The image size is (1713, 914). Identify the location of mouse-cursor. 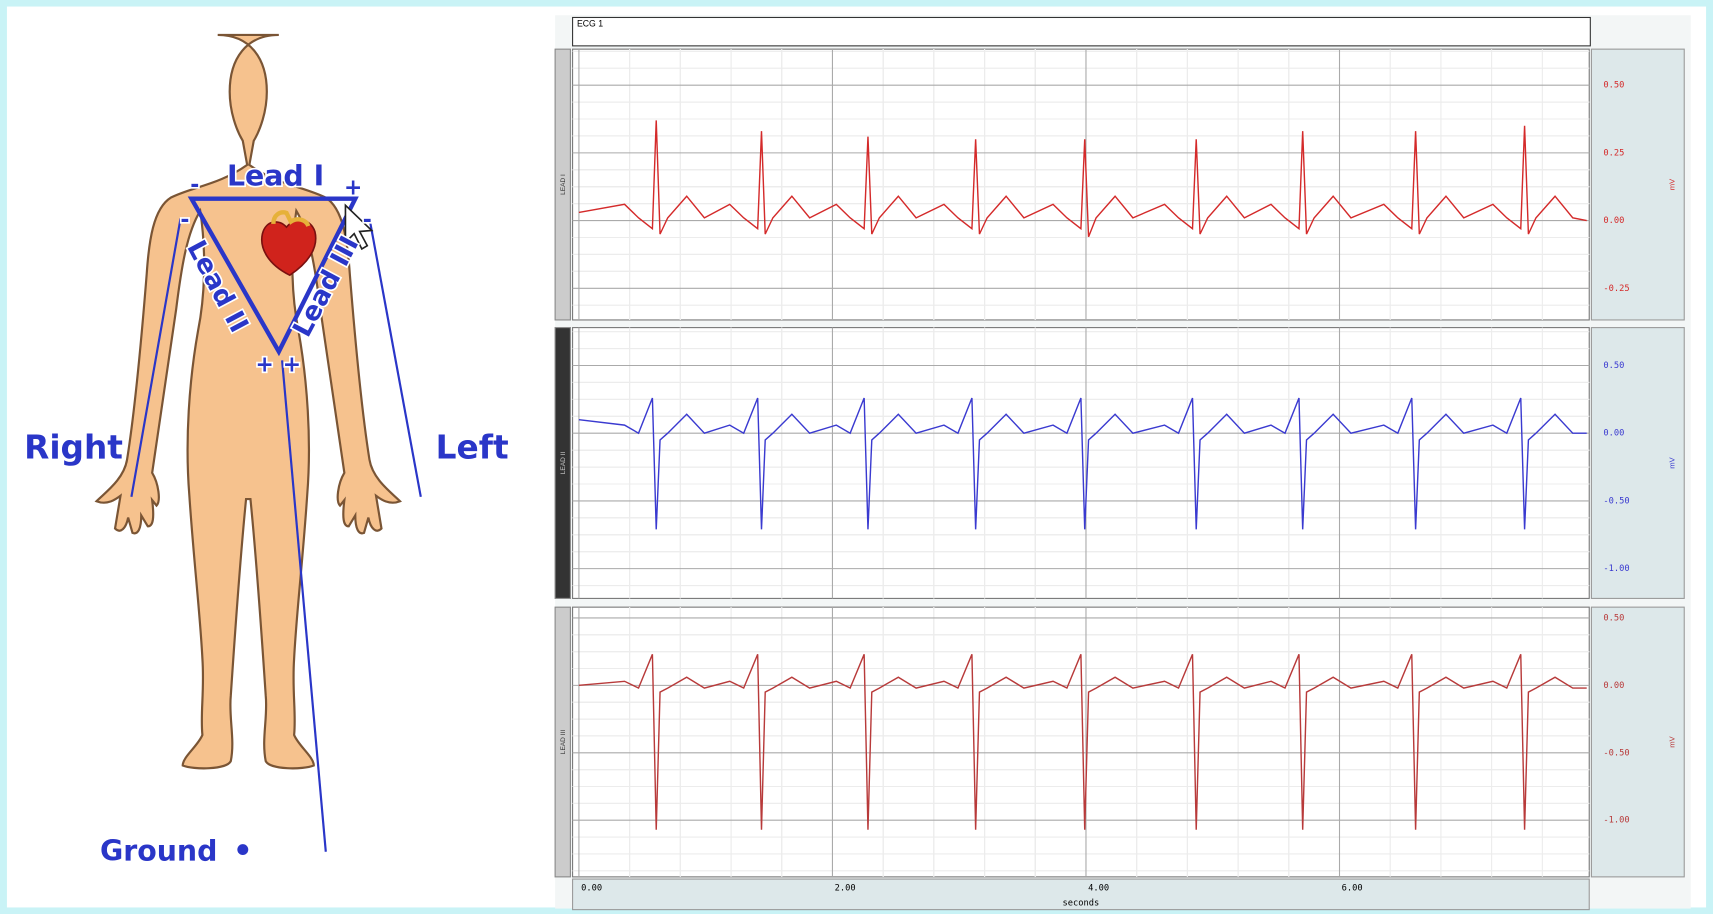
(359, 227).